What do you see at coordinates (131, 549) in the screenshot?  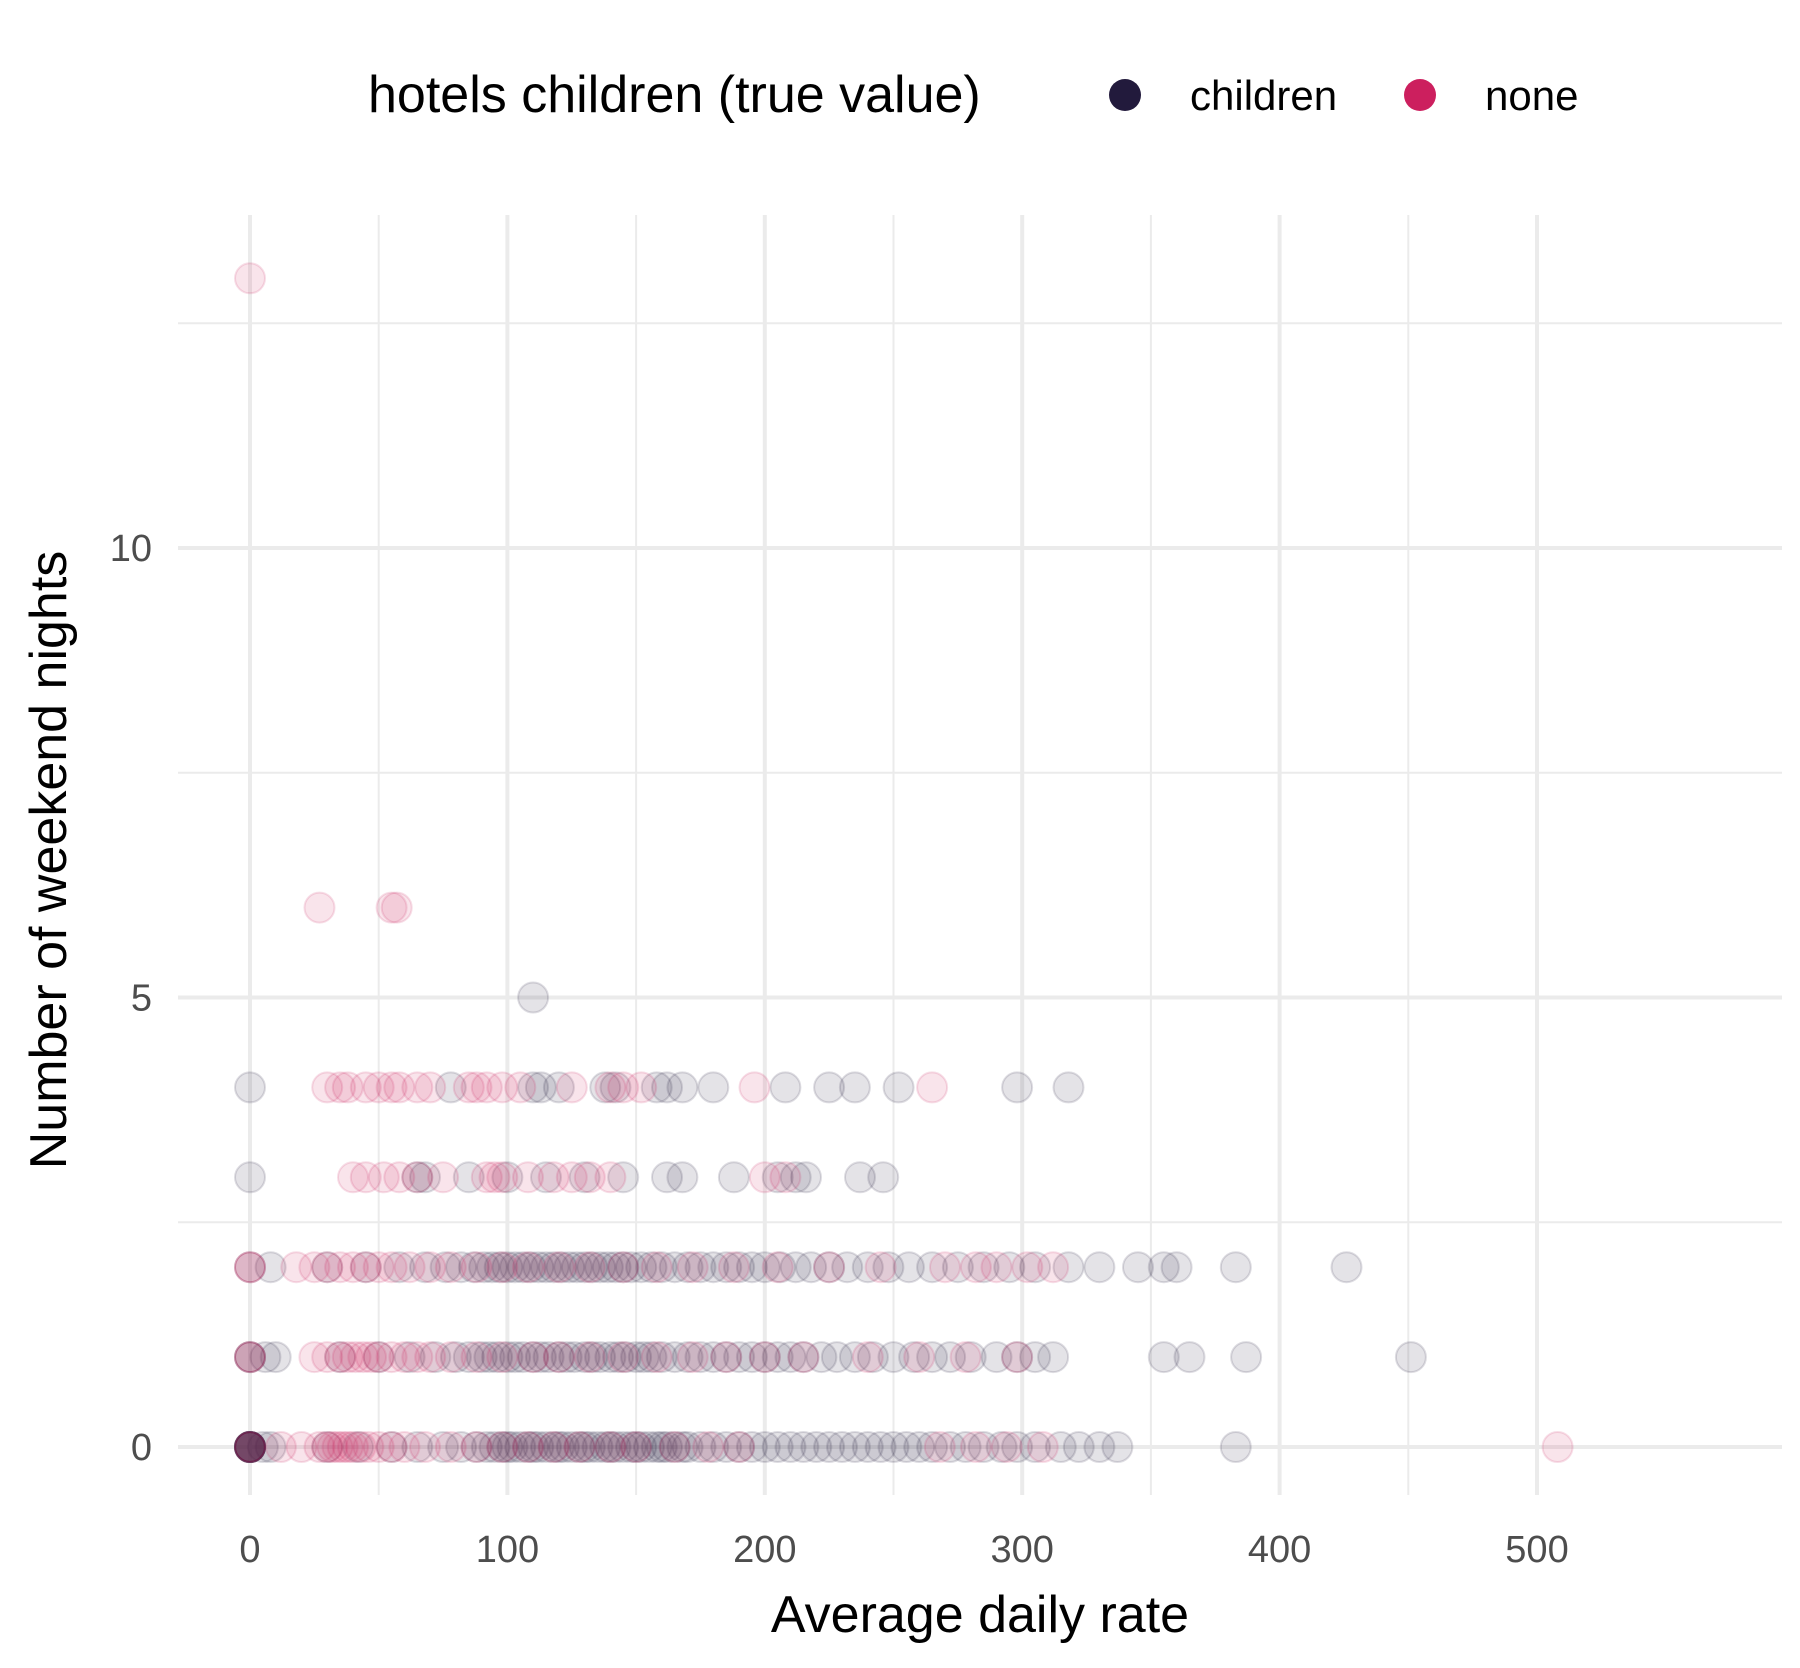 I see `y-tick-label: 10` at bounding box center [131, 549].